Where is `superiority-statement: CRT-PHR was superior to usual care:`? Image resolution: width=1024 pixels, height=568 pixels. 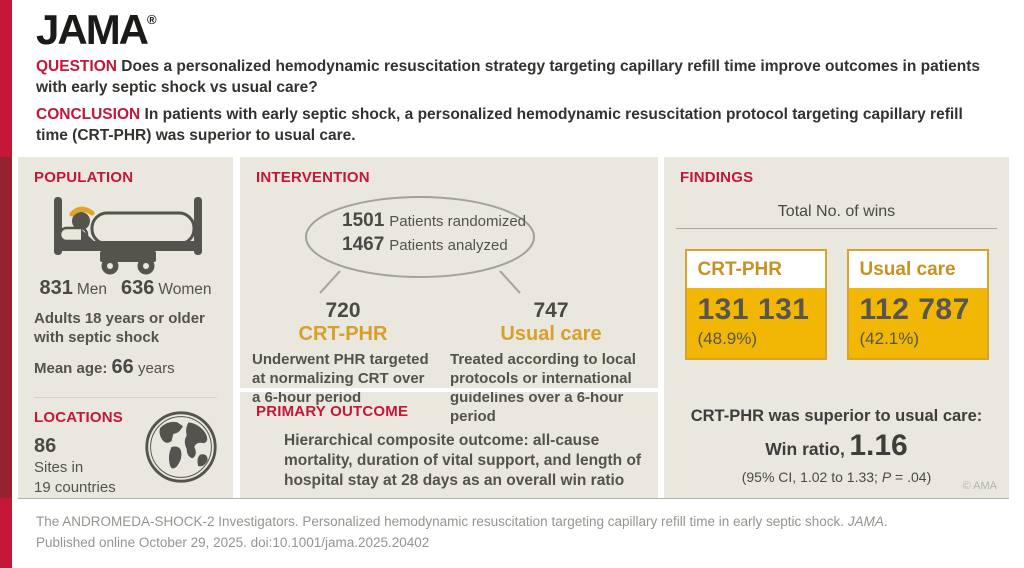
superiority-statement: CRT-PHR was superior to usual care: is located at coordinates (836, 416).